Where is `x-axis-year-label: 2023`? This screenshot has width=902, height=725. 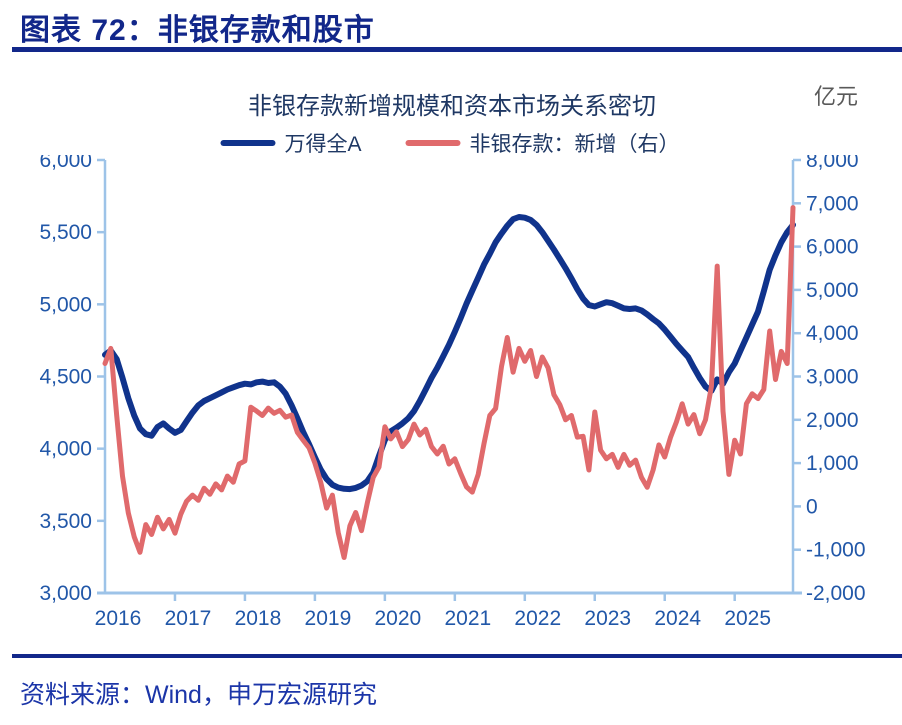 x-axis-year-label: 2023 is located at coordinates (607, 618).